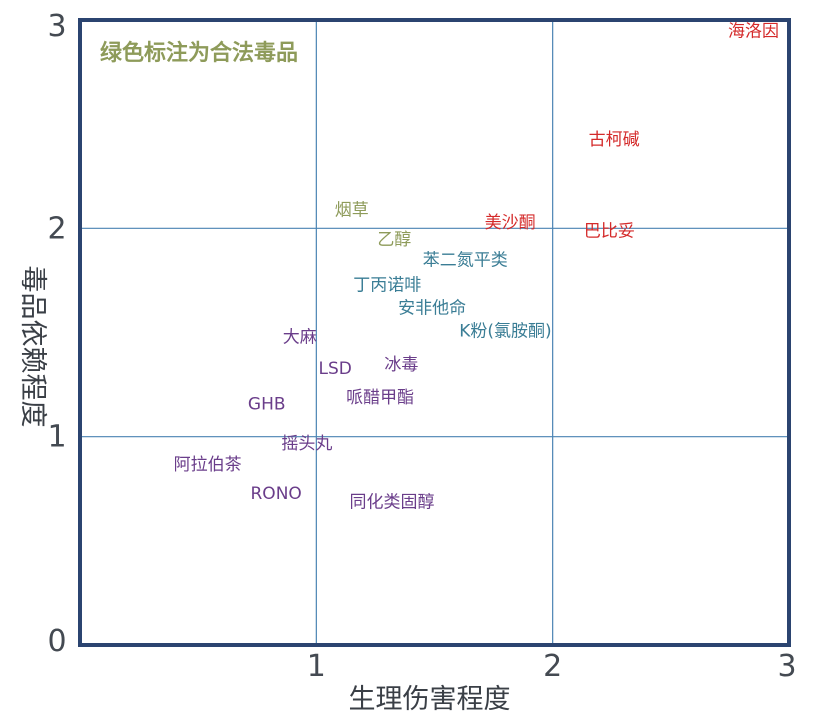 Image resolution: width=819 pixels, height=720 pixels. What do you see at coordinates (56, 437) in the screenshot?
I see `y-tick-label-1: 1` at bounding box center [56, 437].